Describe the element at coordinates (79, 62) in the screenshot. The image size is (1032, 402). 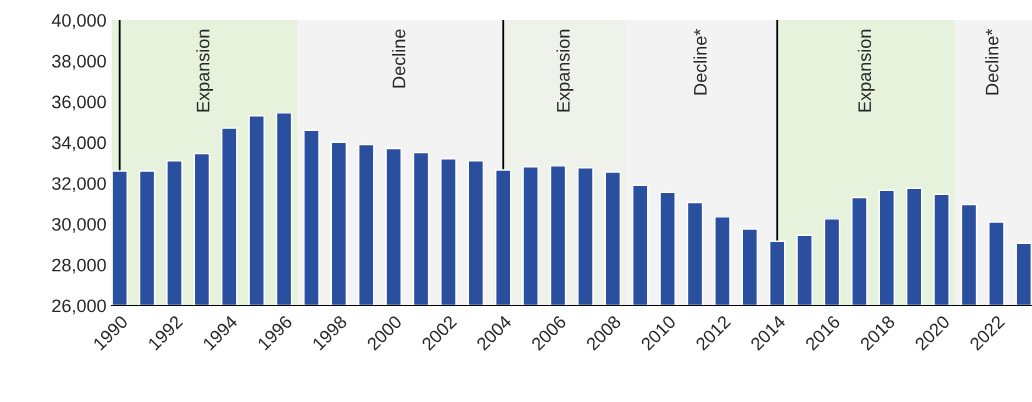
I see `y-tick-label: 38,000` at that location.